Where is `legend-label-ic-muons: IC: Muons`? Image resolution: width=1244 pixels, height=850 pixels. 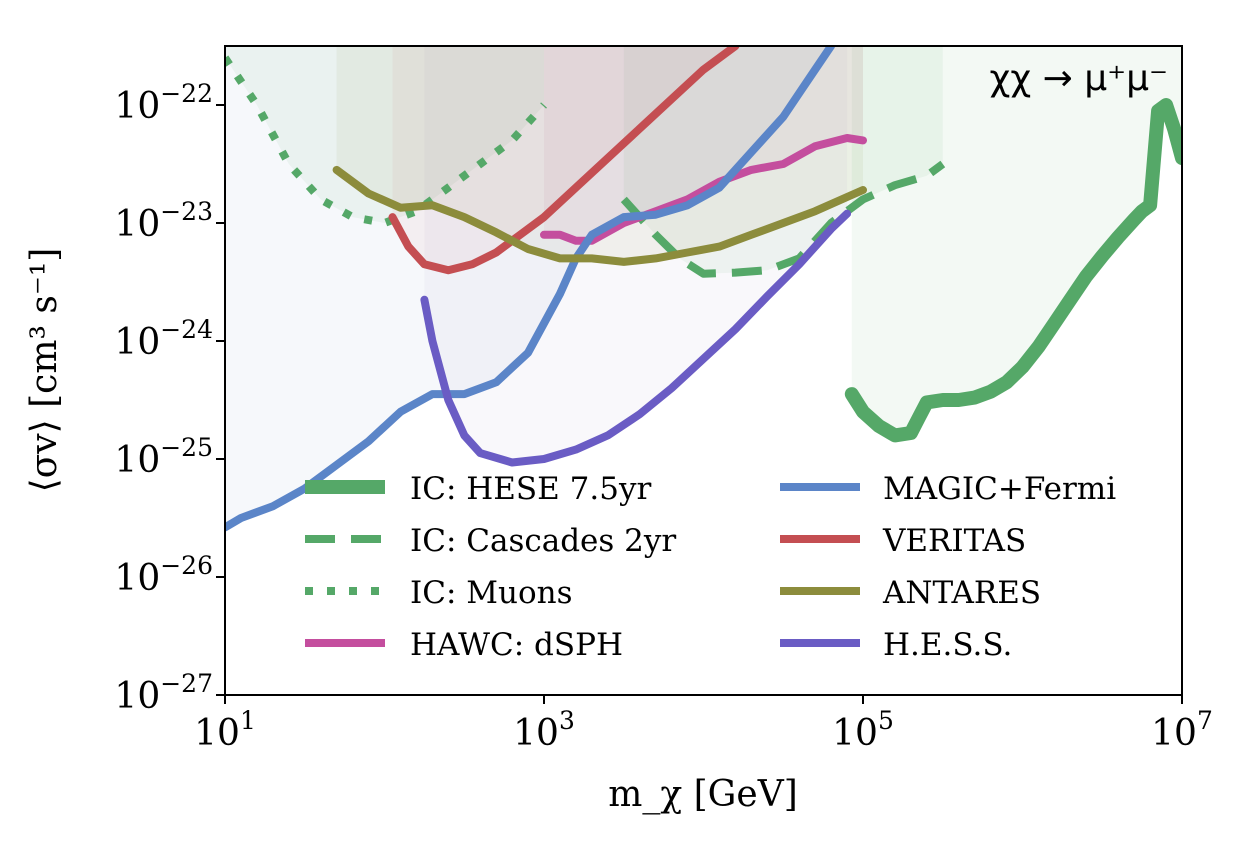
legend-label-ic-muons: IC: Muons is located at coordinates (491, 593).